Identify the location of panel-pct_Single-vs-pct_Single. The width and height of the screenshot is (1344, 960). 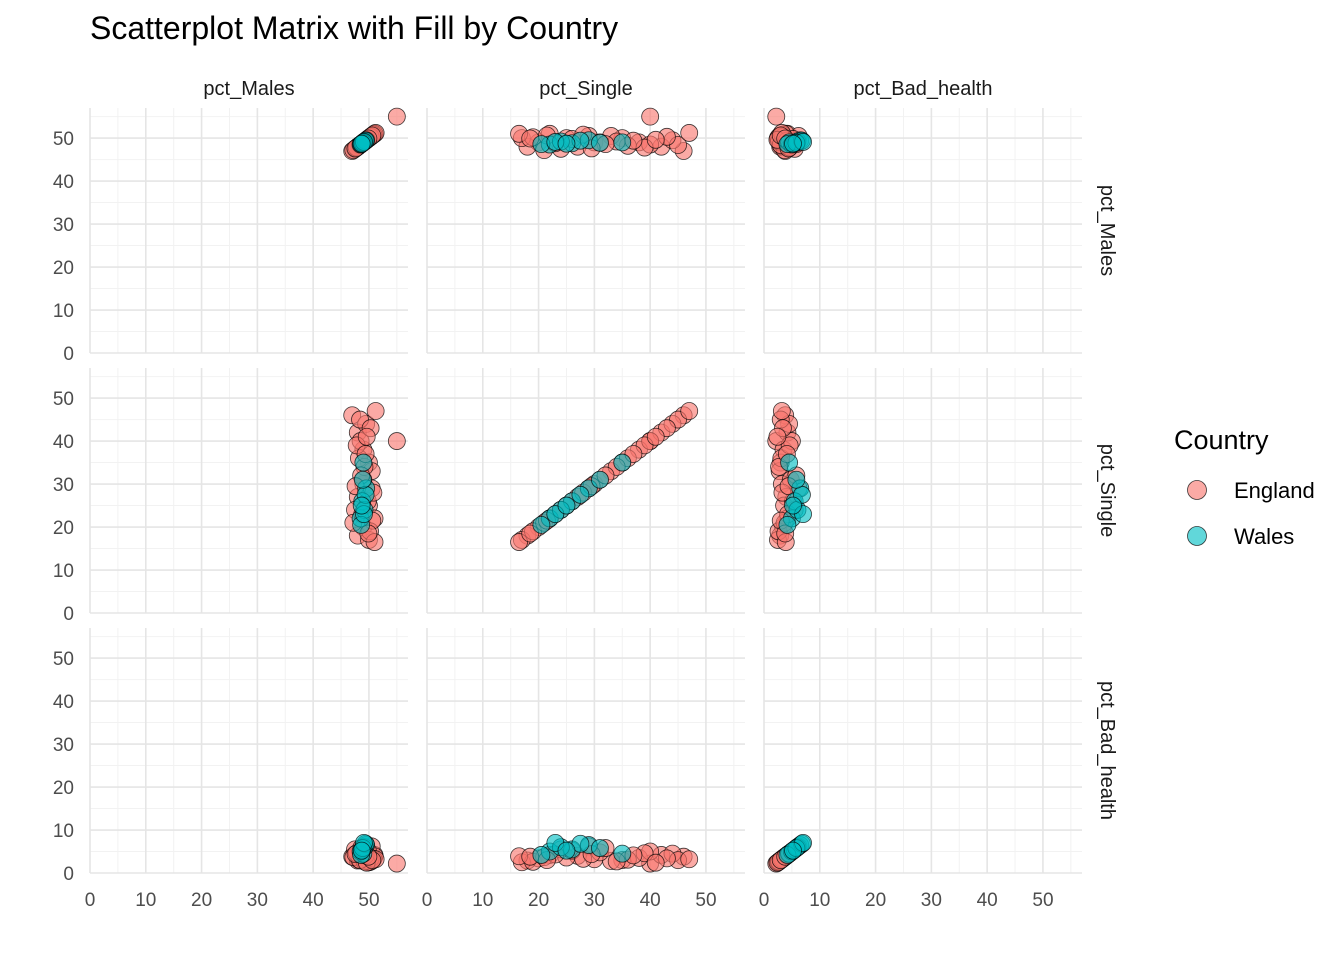
(585, 491).